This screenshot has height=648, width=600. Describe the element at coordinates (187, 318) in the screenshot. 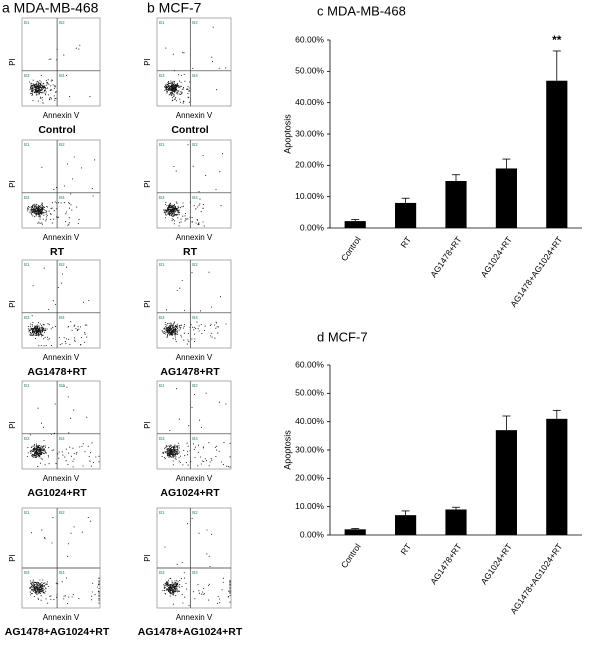

I see `flow-plot: B1 B2 B3 B4 PI Annexin V AG1478+RT` at that location.